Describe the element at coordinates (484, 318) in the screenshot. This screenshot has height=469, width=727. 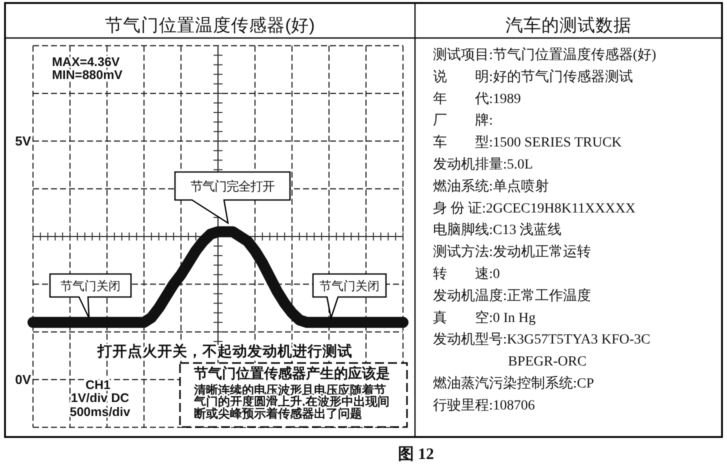
I see `annotation: 真 空:0 In Hg` at that location.